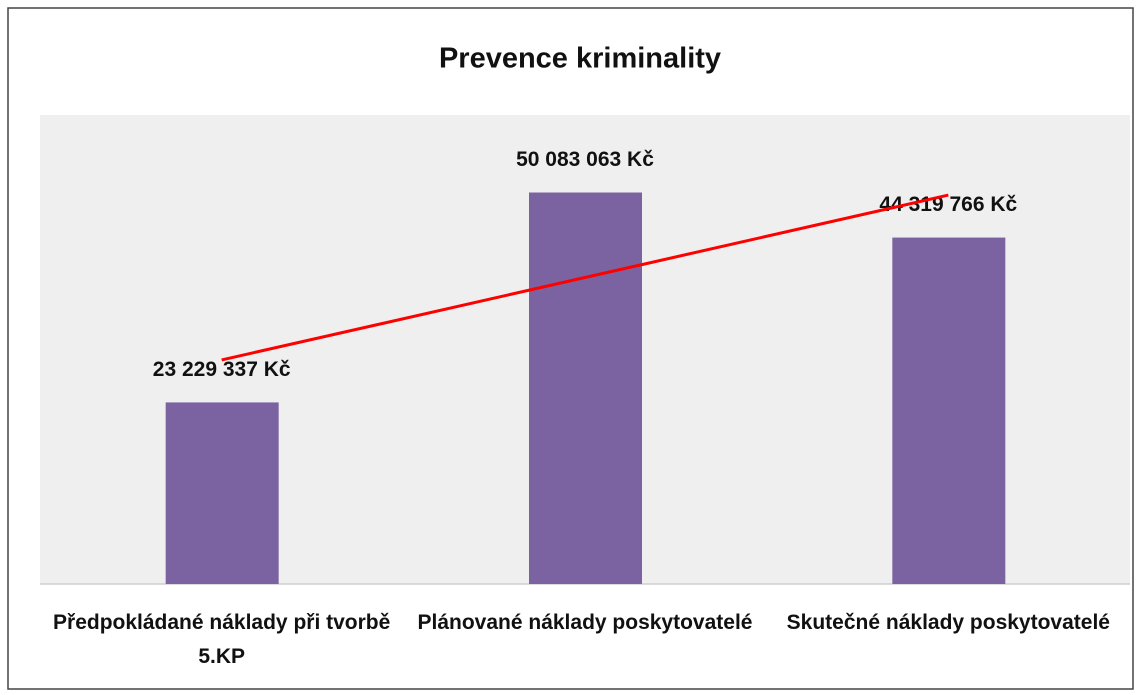 This screenshot has height=695, width=1142. Describe the element at coordinates (948, 204) in the screenshot. I see `data-label: 44 319 766 Kč` at that location.